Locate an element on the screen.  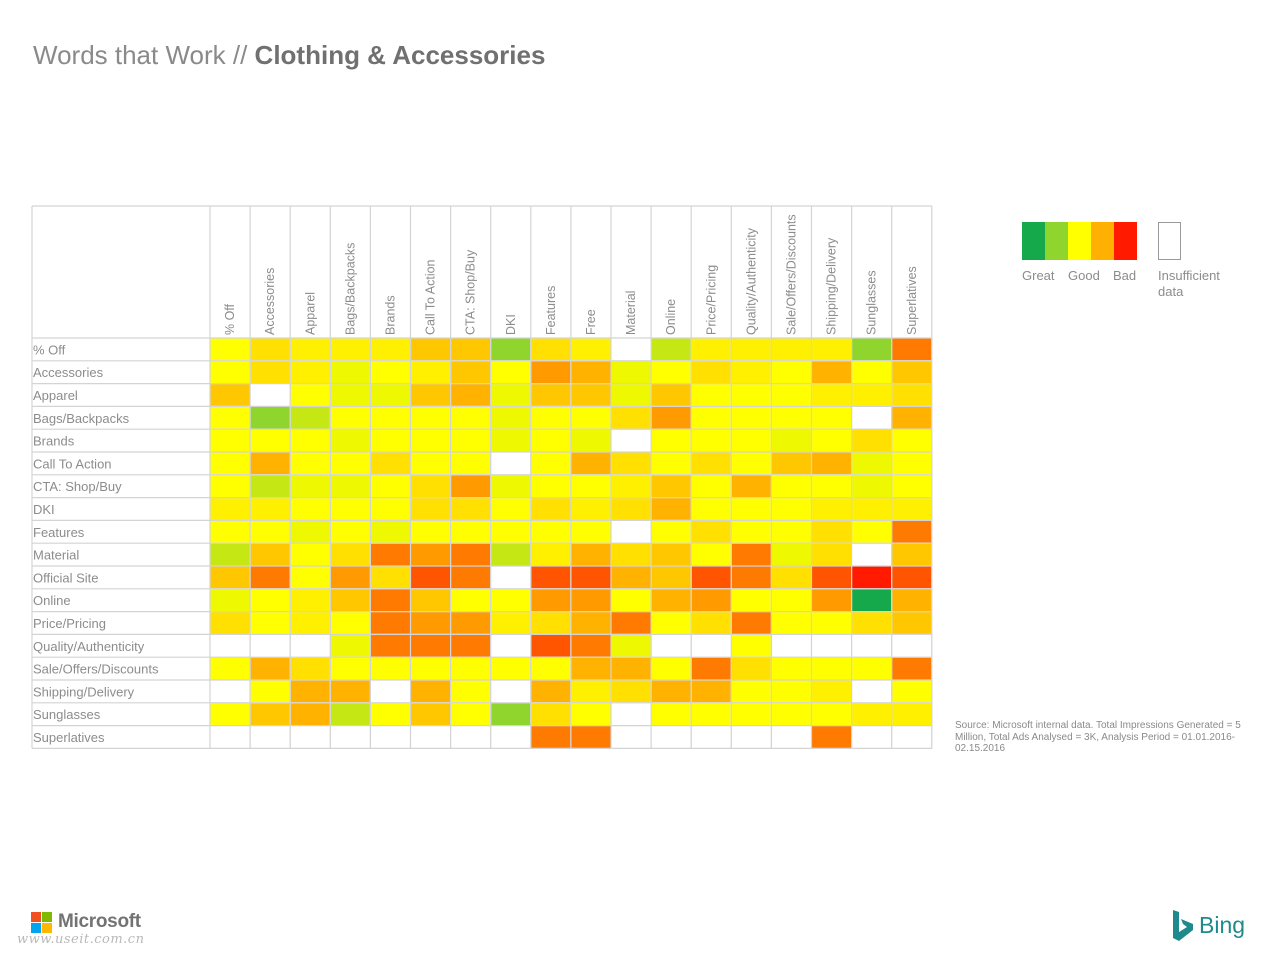
legend-label-bad: Bad is located at coordinates (1125, 275).